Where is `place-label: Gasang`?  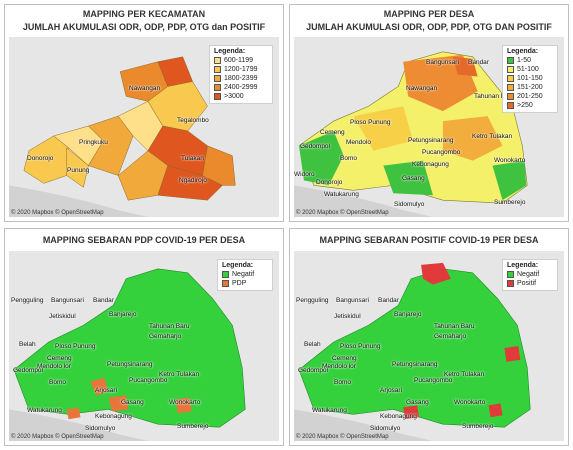
place-label: Gasang is located at coordinates (413, 178).